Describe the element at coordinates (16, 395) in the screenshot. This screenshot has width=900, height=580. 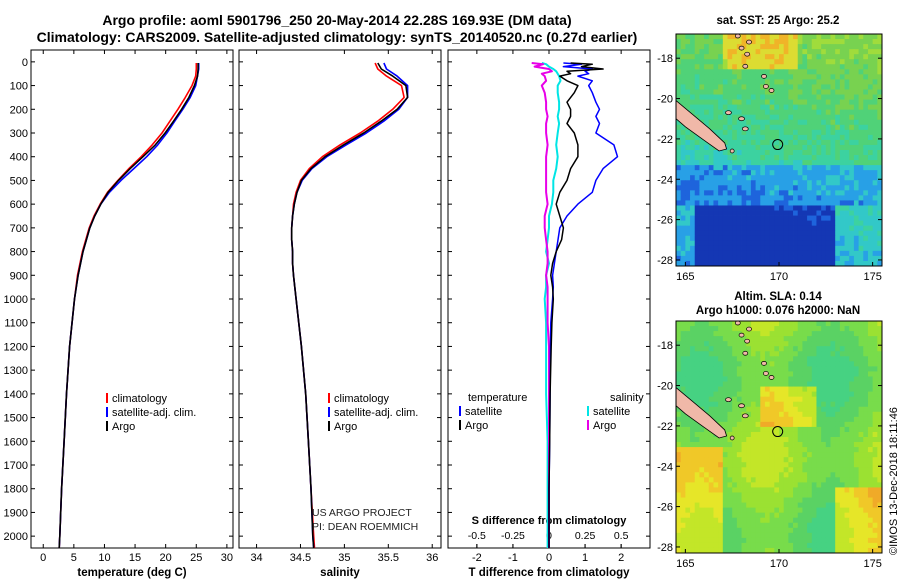
I see `depth-tick-label: 1400` at that location.